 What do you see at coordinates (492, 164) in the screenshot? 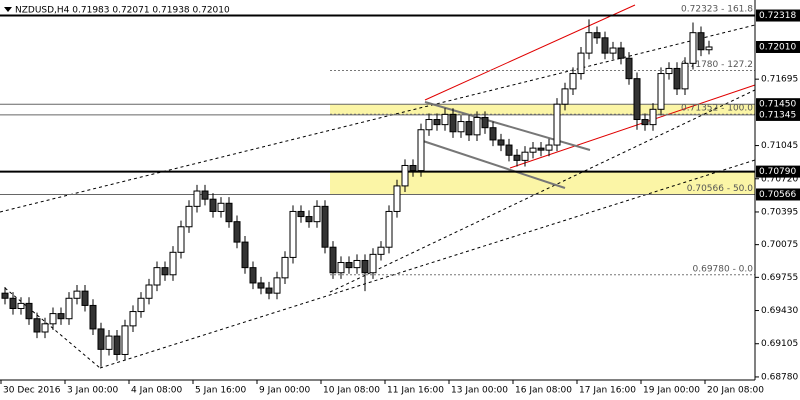
I see `flag-line` at bounding box center [492, 164].